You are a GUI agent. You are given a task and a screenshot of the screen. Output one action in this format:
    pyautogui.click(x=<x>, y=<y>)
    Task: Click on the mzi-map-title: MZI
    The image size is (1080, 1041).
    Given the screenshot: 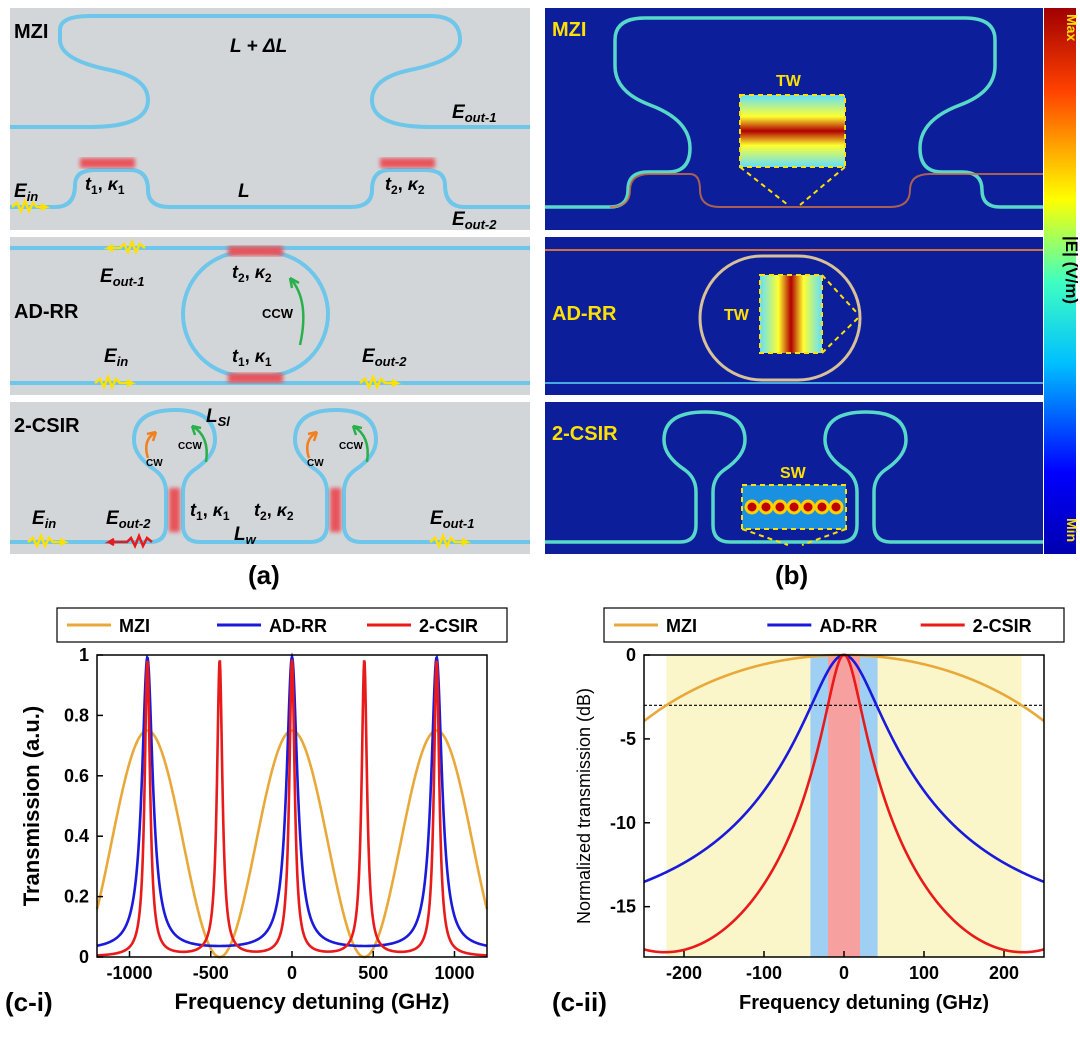 What is the action you would take?
    pyautogui.click(x=569, y=30)
    